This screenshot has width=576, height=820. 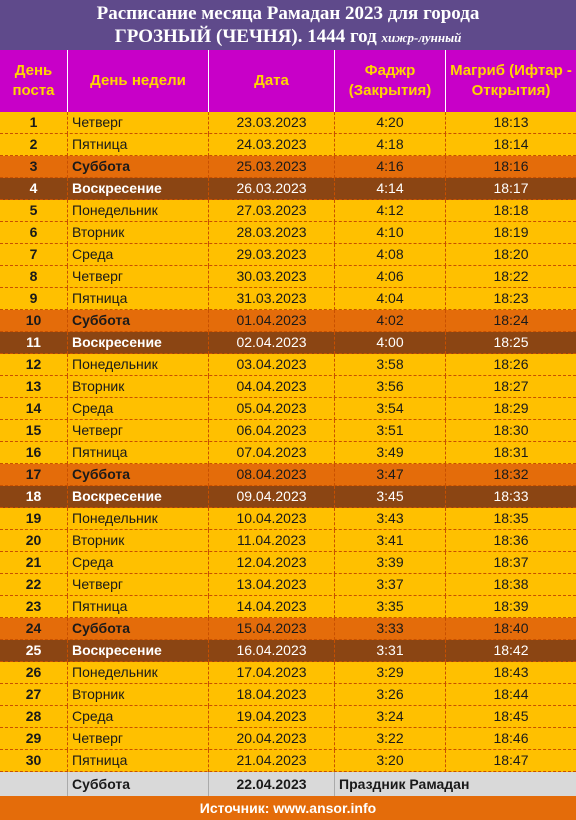 What do you see at coordinates (511, 408) in the screenshot?
I see `maghrib-time-cell: 18:29` at bounding box center [511, 408].